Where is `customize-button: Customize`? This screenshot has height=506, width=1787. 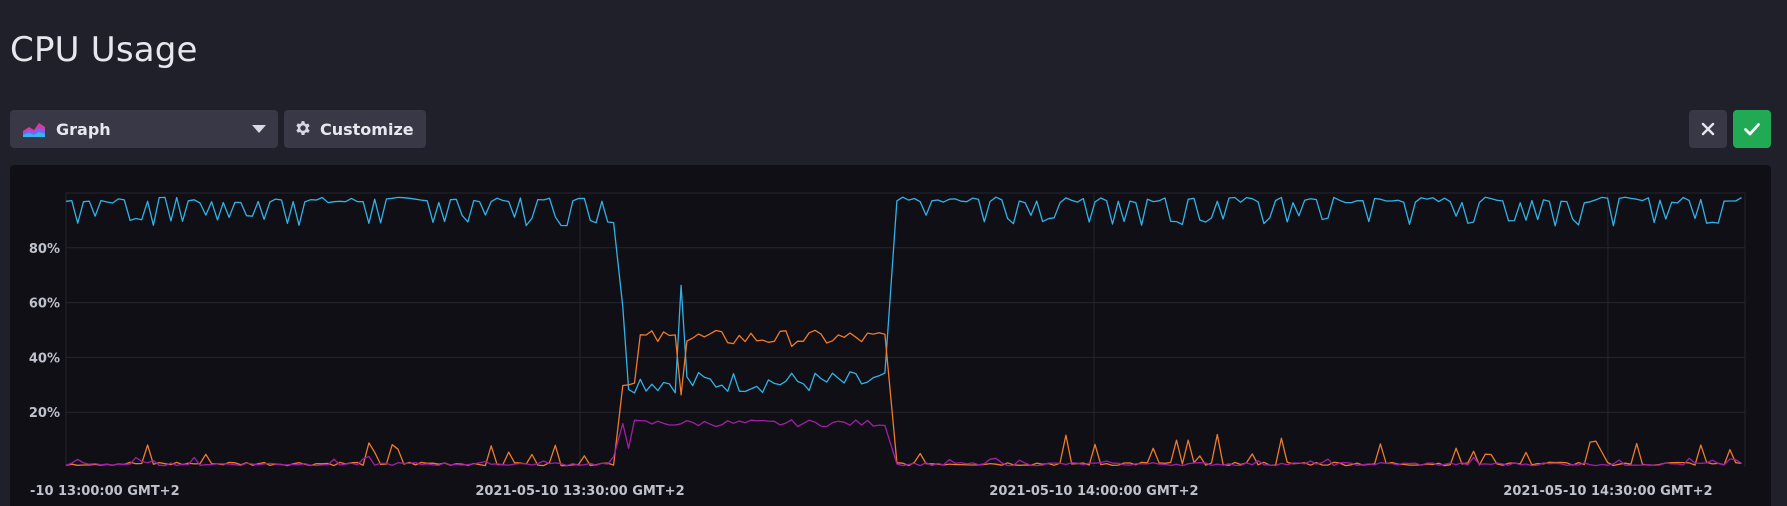 customize-button: Customize is located at coordinates (355, 129).